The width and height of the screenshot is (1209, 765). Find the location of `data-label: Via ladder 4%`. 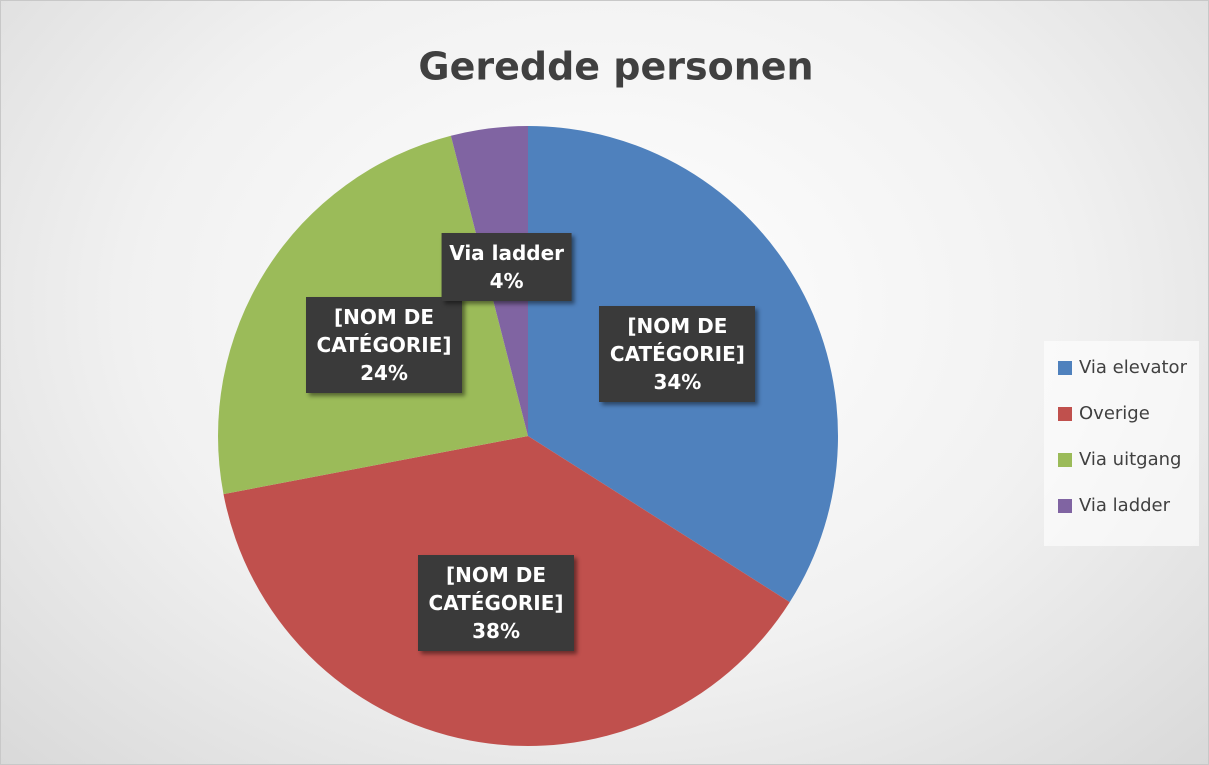

data-label: Via ladder 4% is located at coordinates (507, 266).